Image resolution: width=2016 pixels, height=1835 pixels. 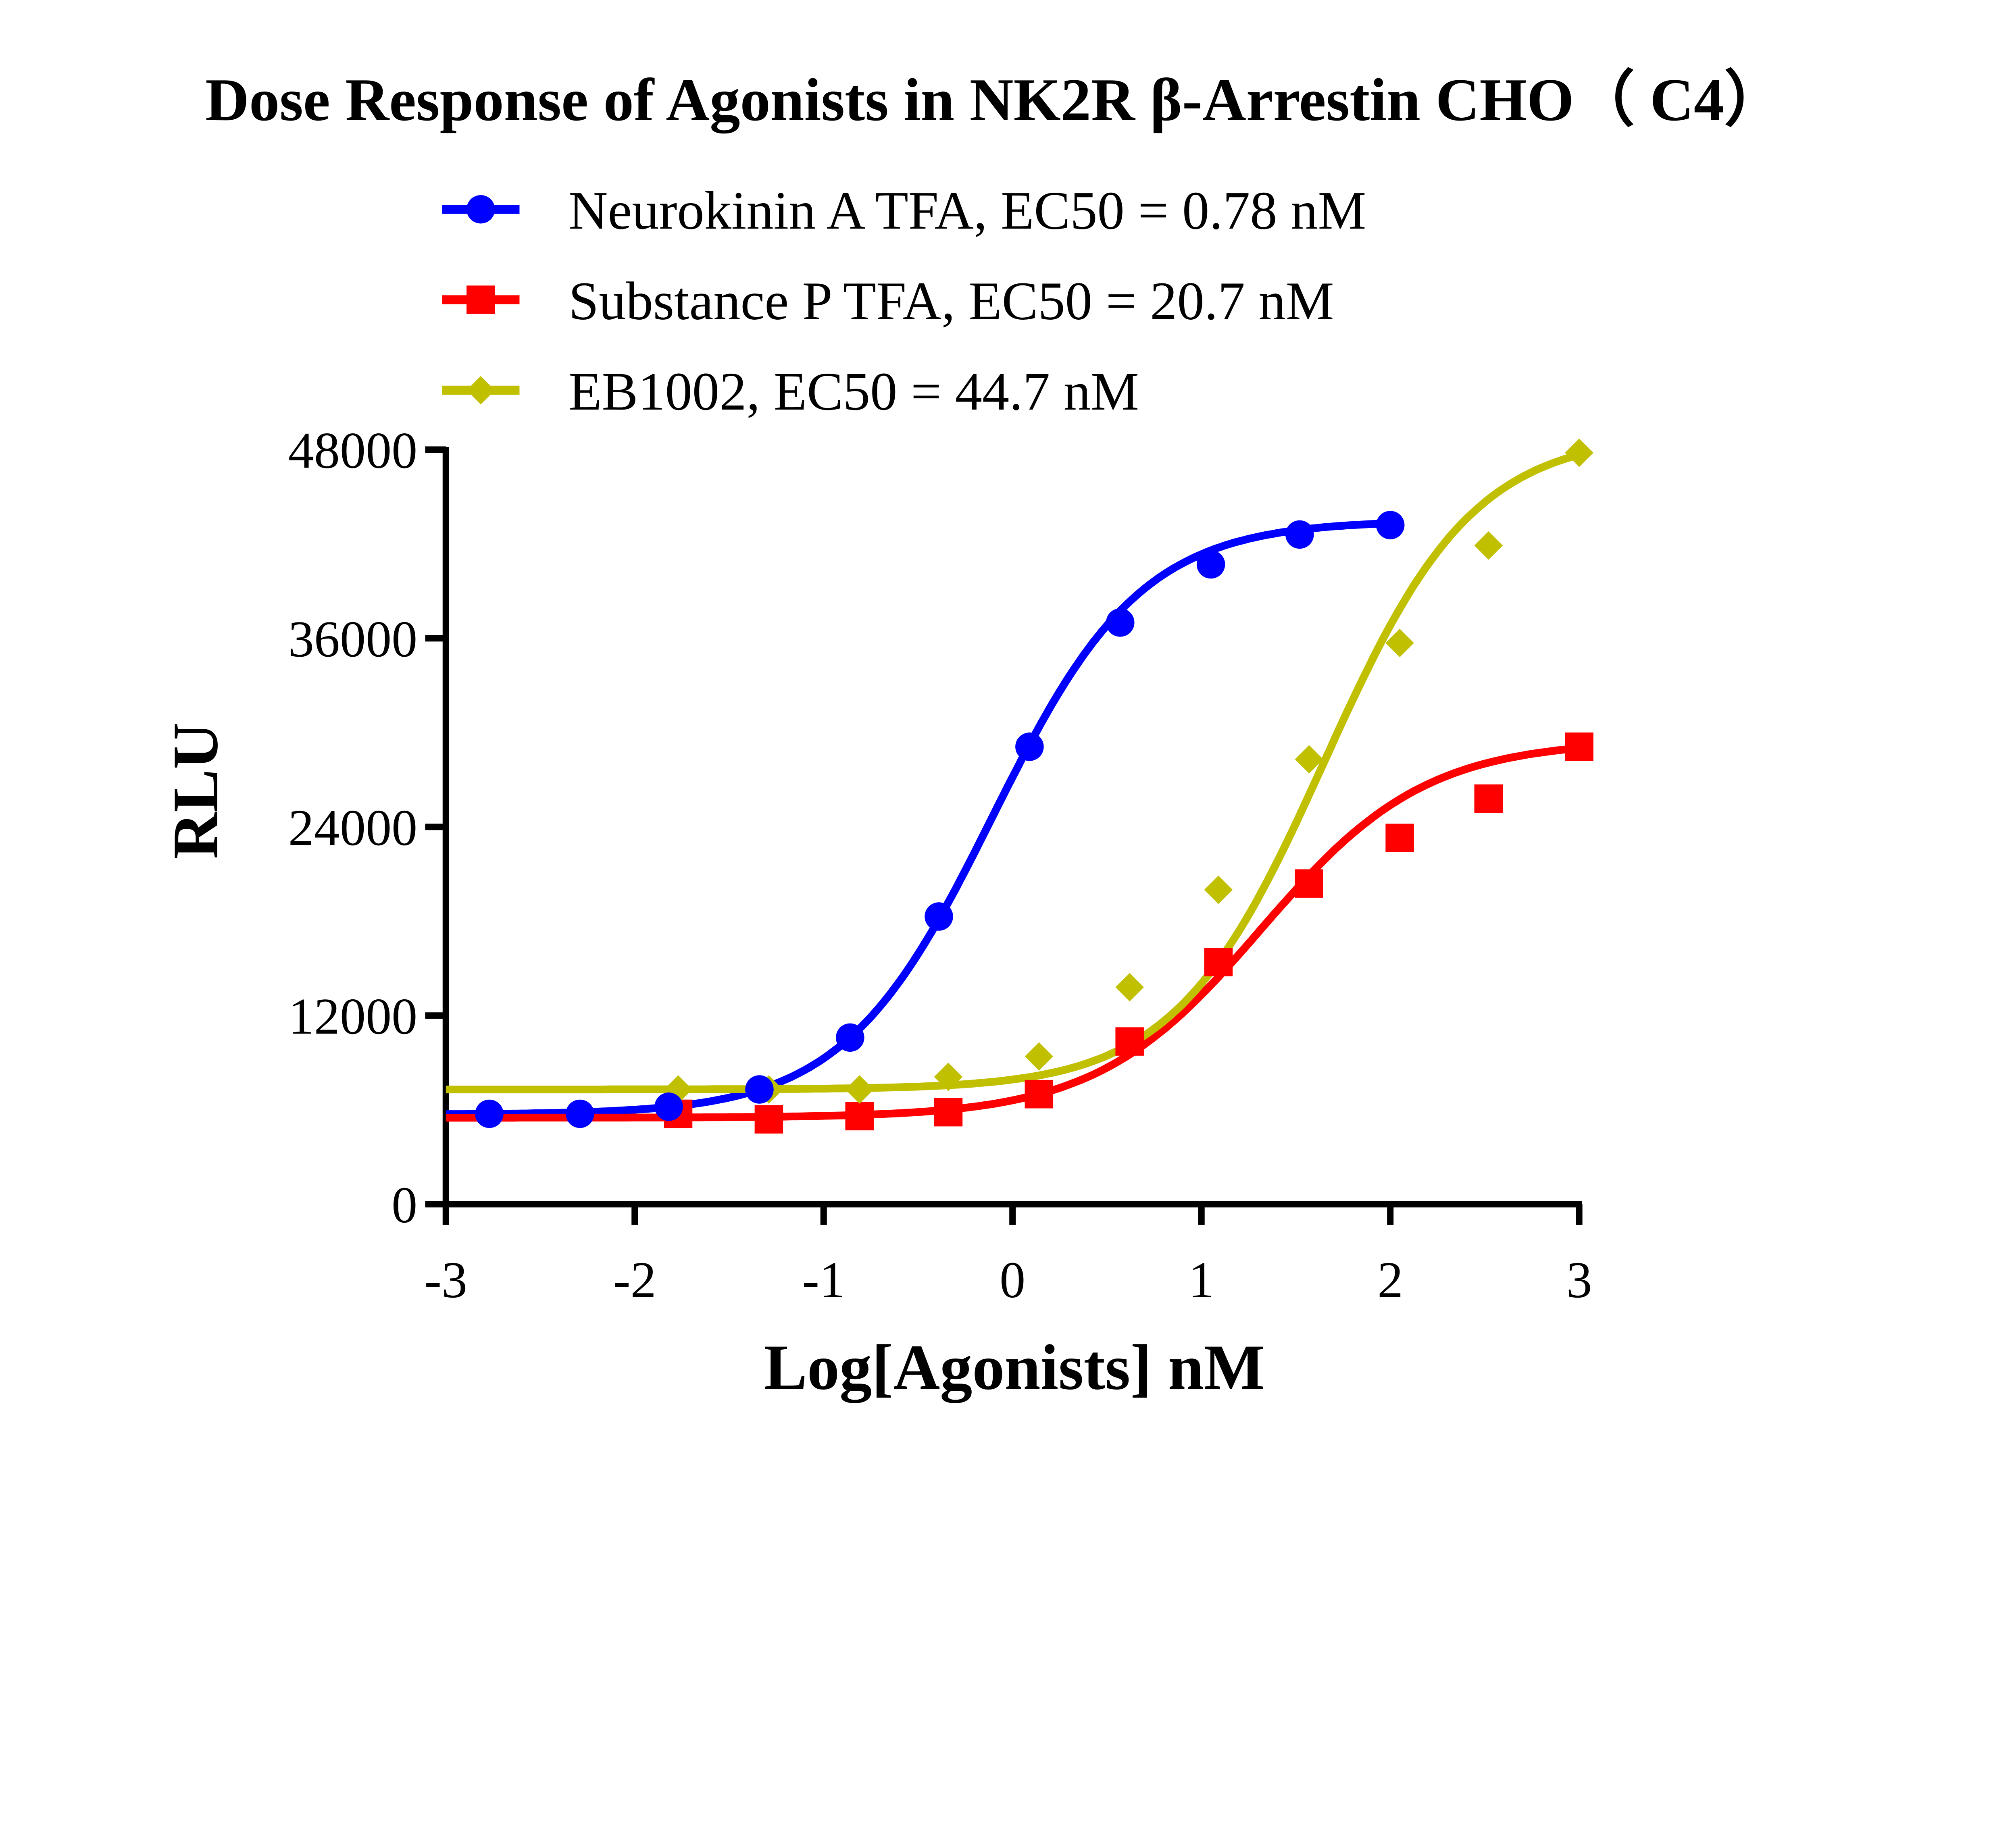 What do you see at coordinates (968, 211) in the screenshot?
I see `legend-label-1: Neurokinin A TFA, EC50 = 0.78 nM` at bounding box center [968, 211].